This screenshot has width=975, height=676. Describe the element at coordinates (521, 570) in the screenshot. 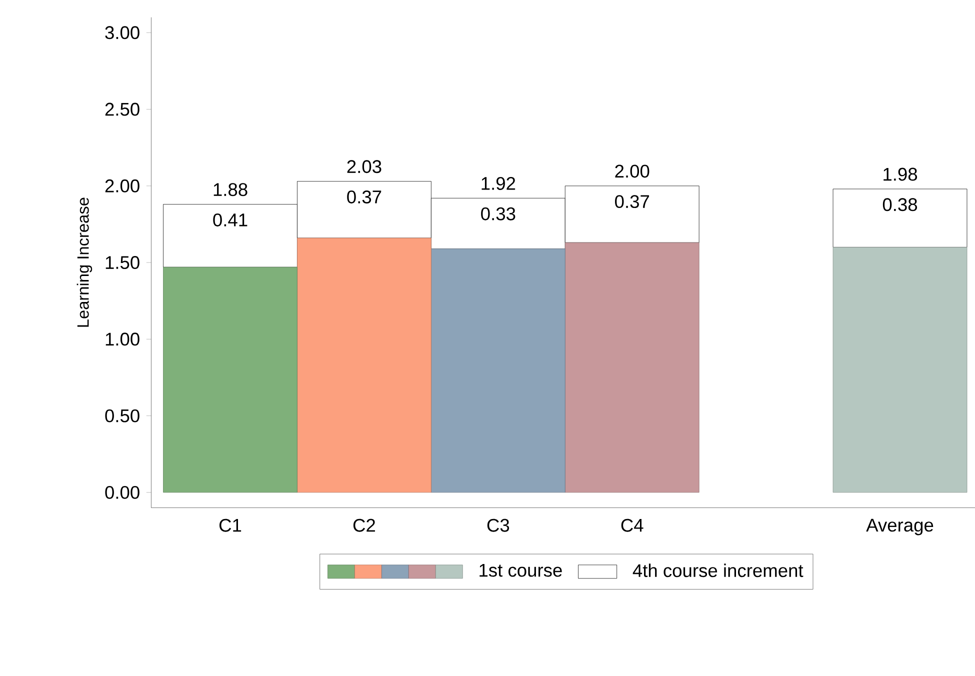

I see `legend-label: 1st course` at that location.